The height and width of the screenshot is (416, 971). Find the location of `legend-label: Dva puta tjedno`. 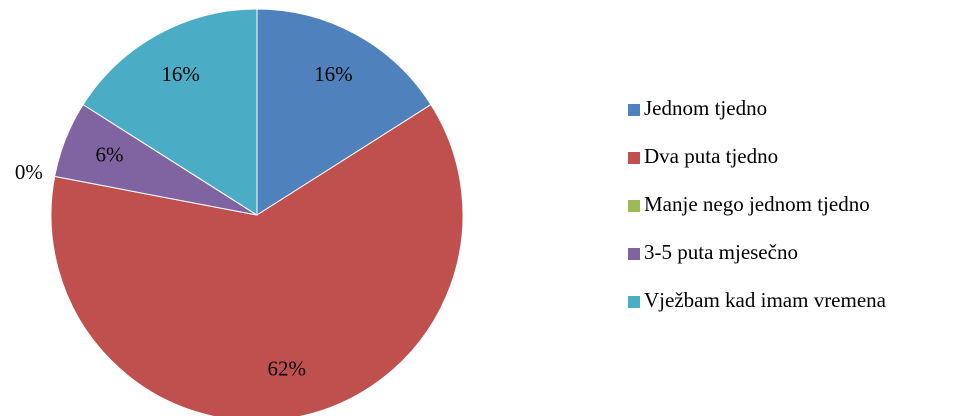

legend-label: Dva puta tjedno is located at coordinates (711, 156).